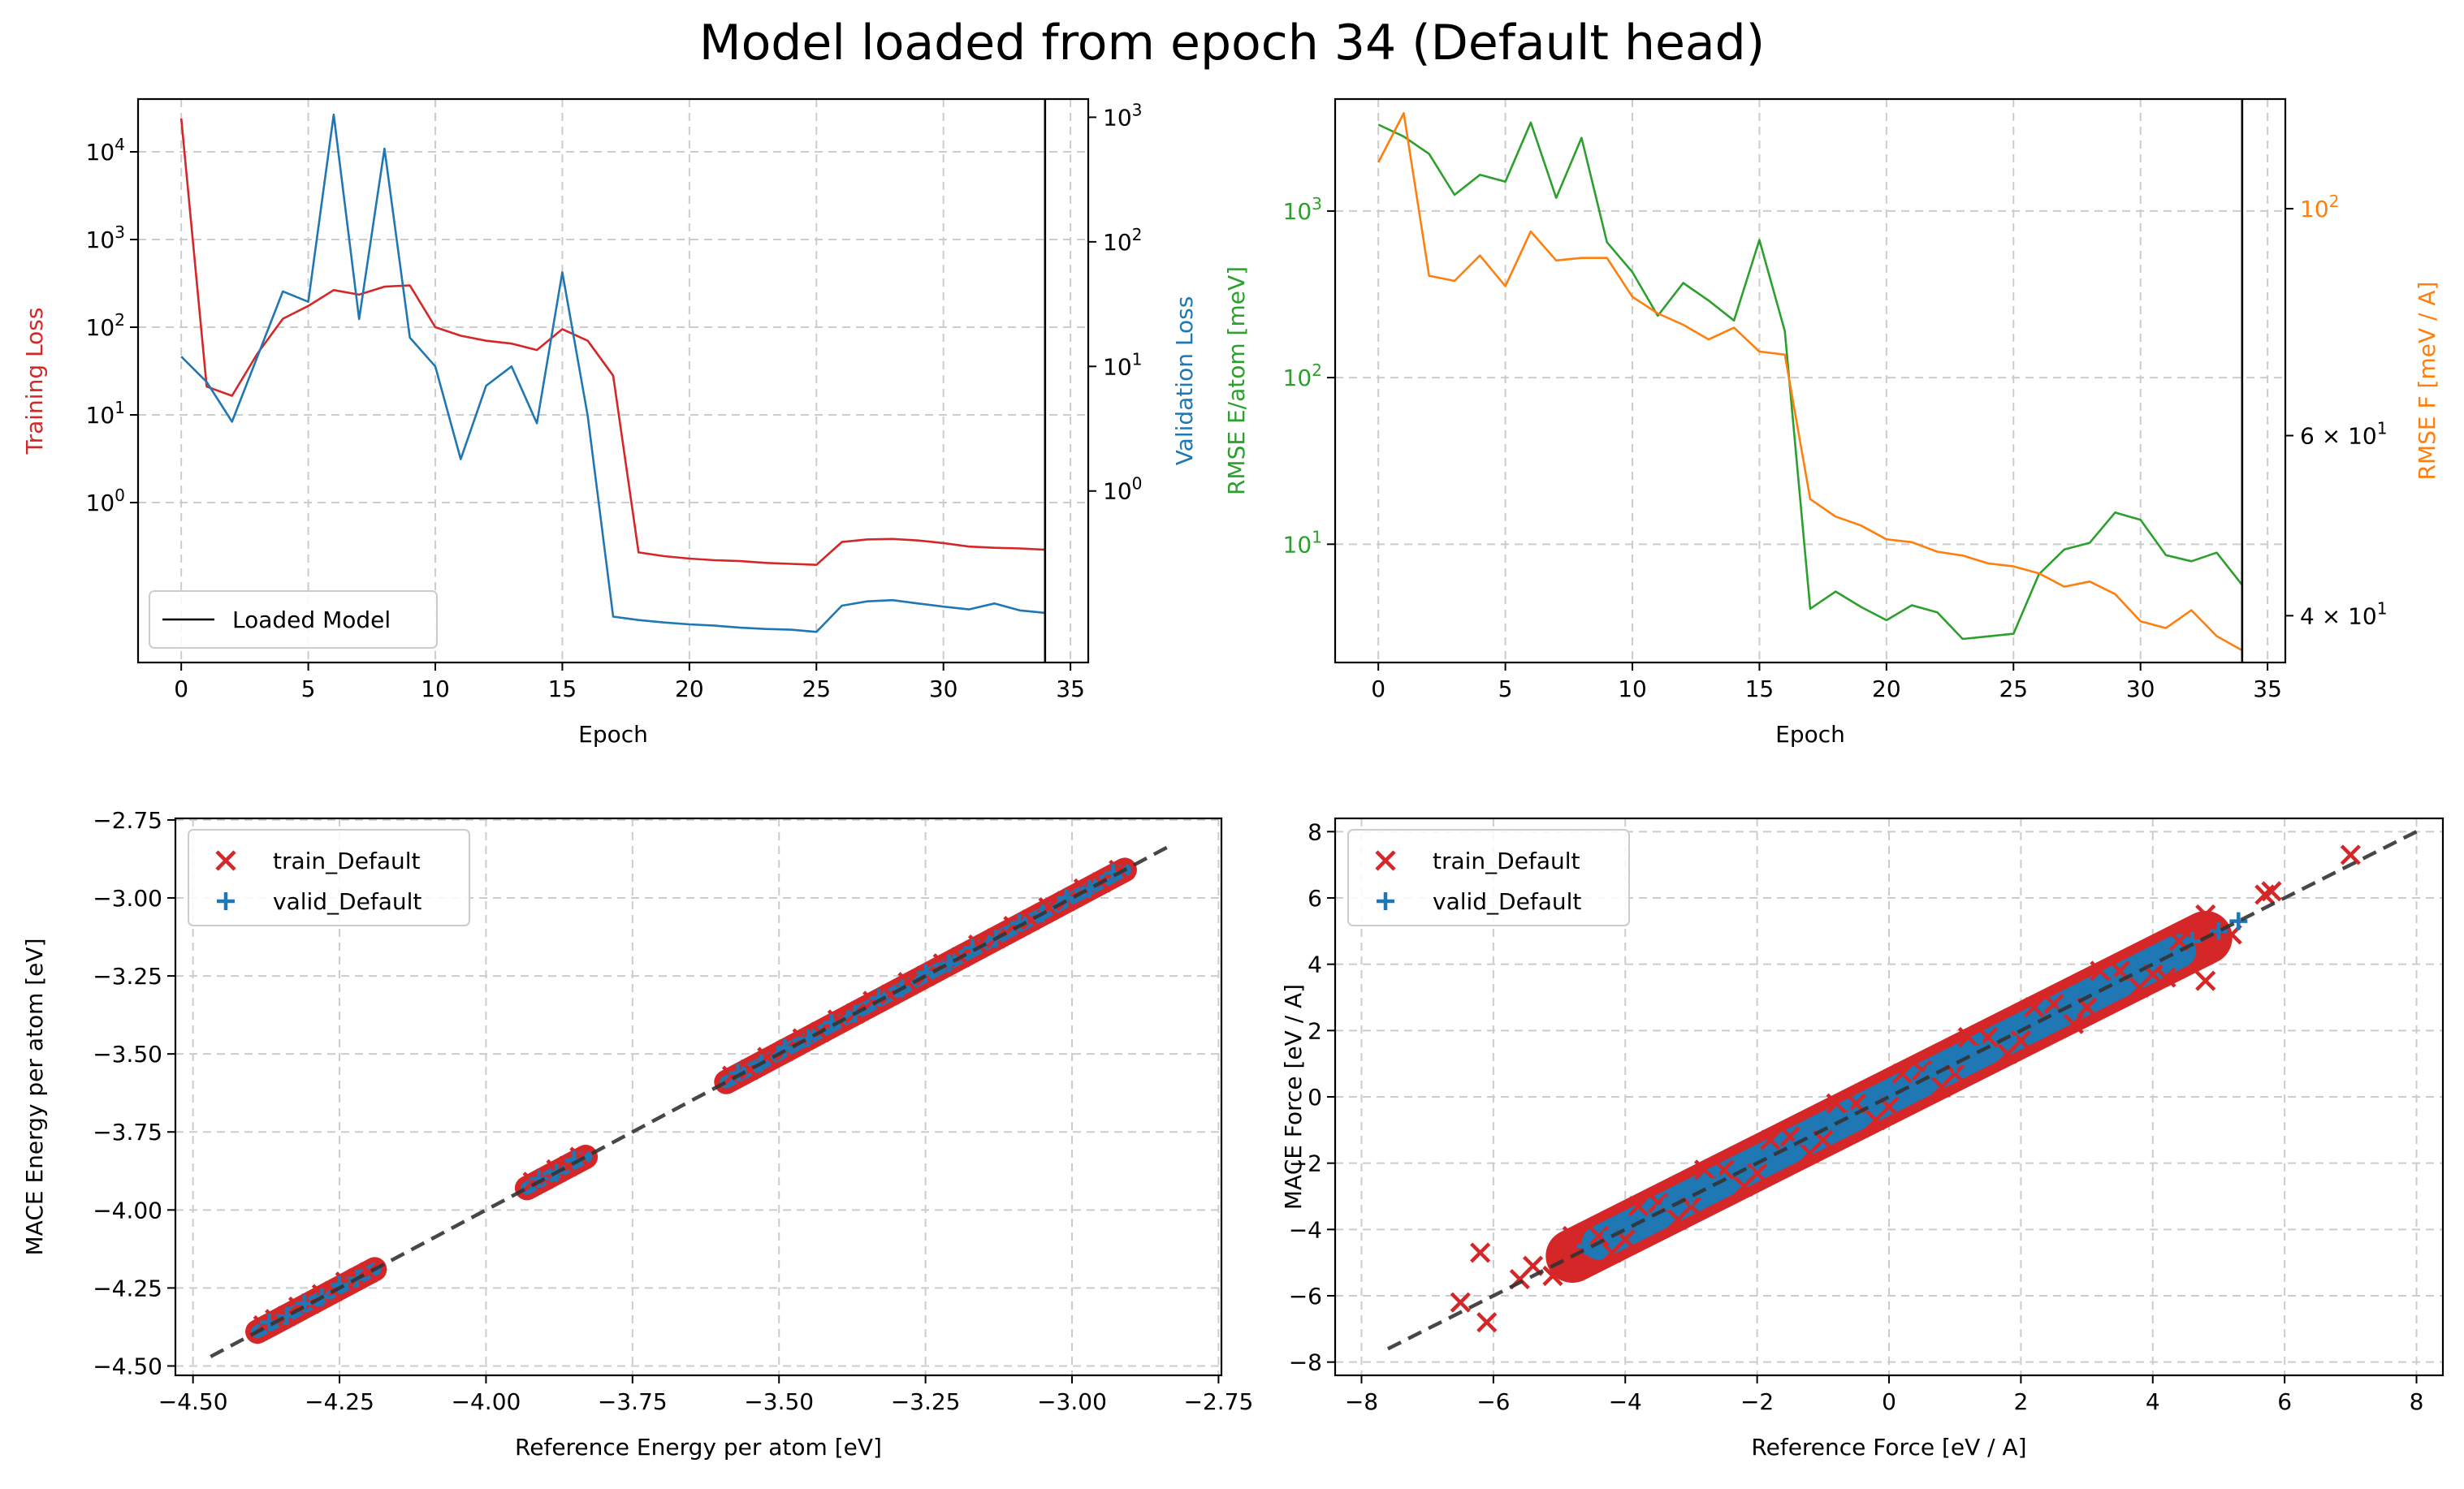 This screenshot has height=1489, width=2464. Describe the element at coordinates (562, 688) in the screenshot. I see `x-tick-label: 15` at that location.